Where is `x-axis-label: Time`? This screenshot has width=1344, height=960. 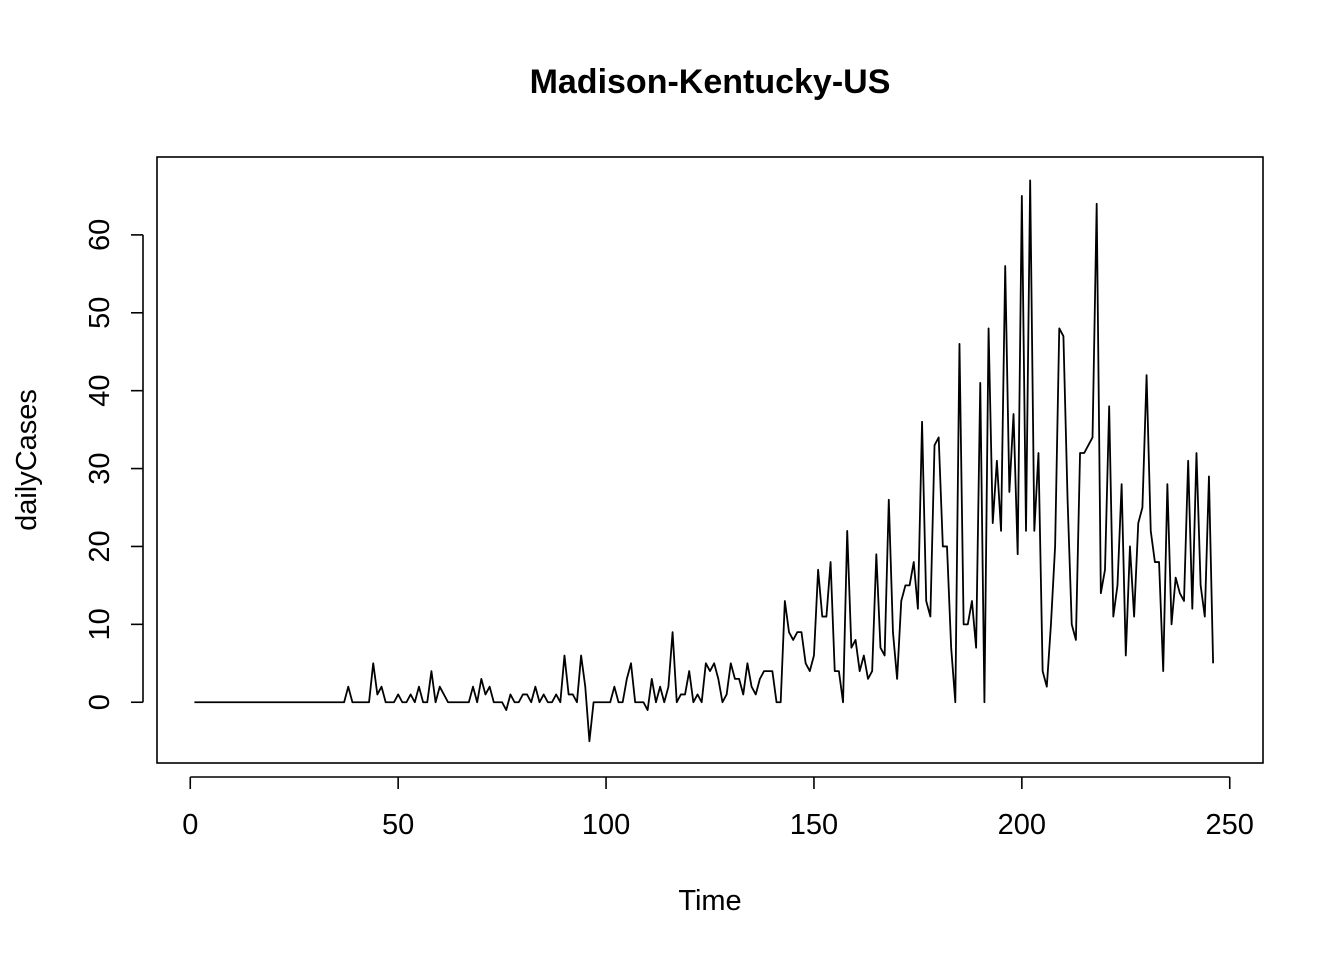
x-axis-label: Time is located at coordinates (709, 901).